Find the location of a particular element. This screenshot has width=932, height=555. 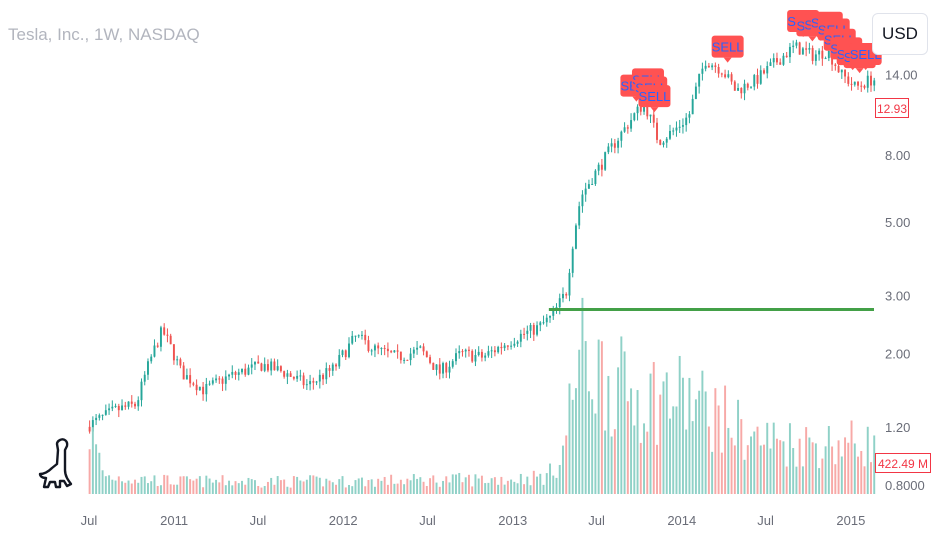

y-axis-tick-label: 5.00 is located at coordinates (897, 222).